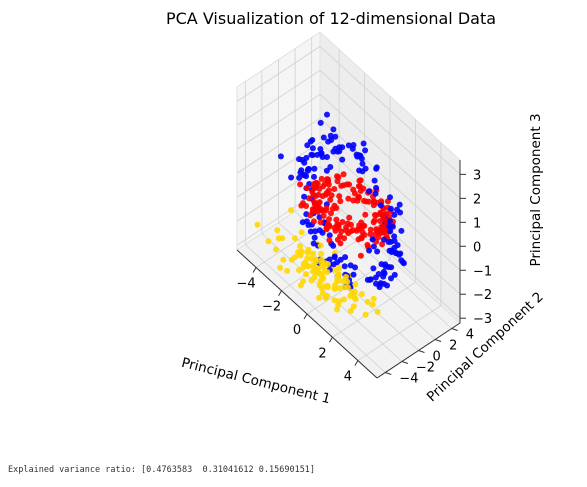  I want to click on z-tick-label: −2, so click(482, 295).